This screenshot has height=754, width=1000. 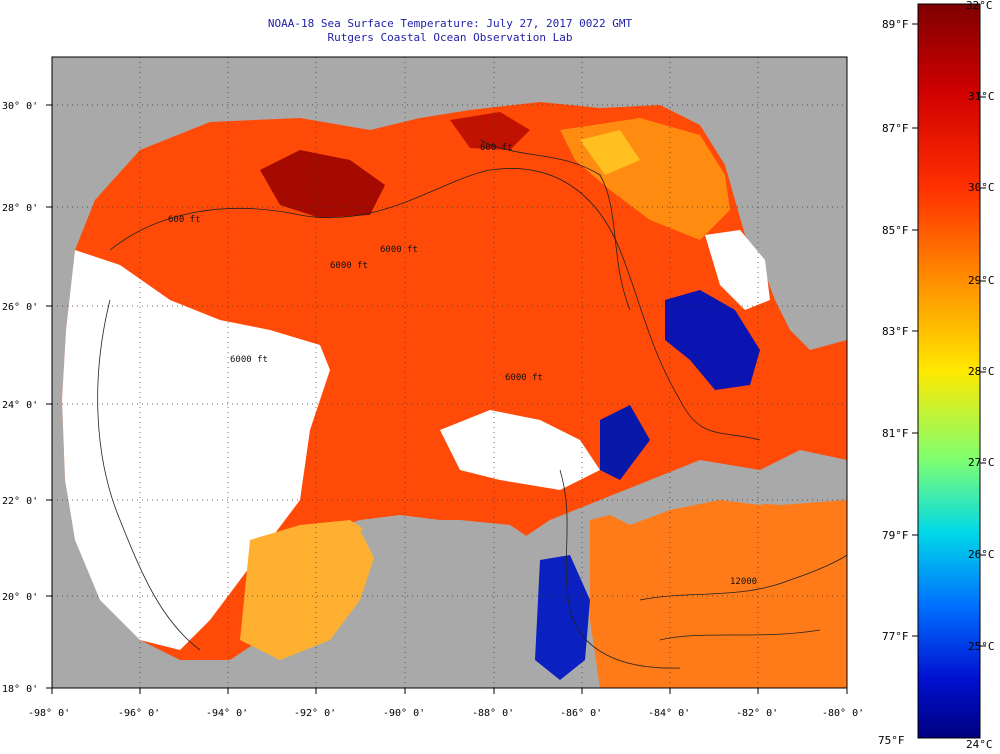 What do you see at coordinates (493, 713) in the screenshot?
I see `x-tick-label: -88° 0'` at bounding box center [493, 713].